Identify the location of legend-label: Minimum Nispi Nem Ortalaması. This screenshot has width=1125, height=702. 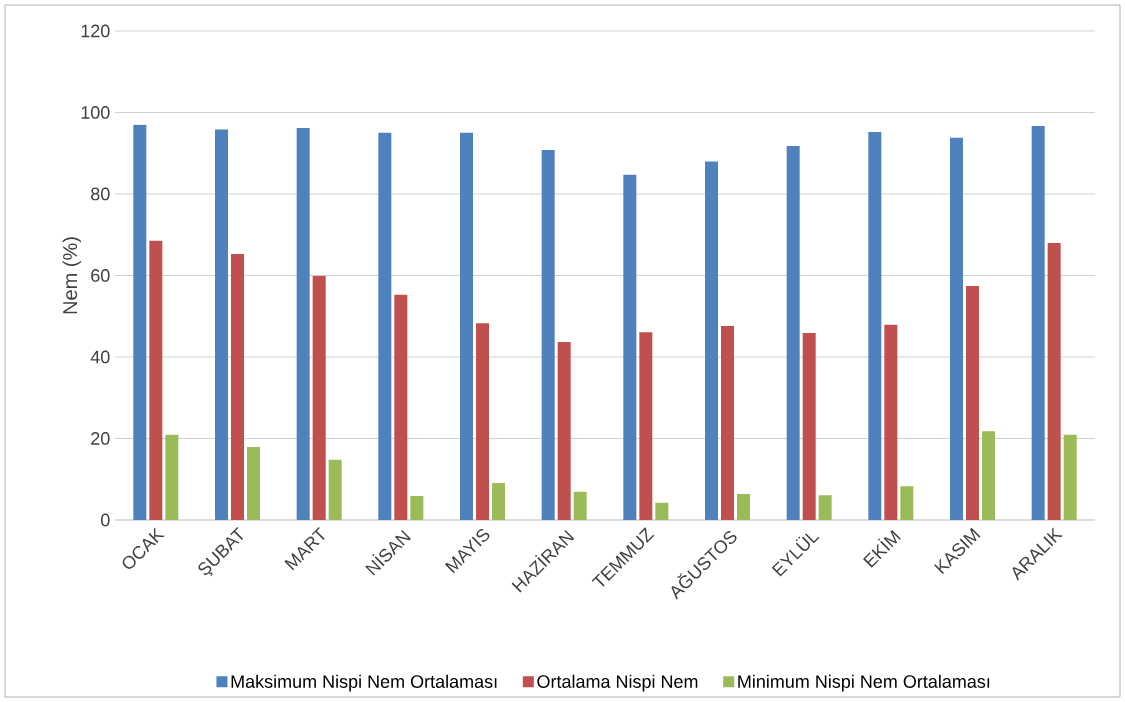
(864, 683).